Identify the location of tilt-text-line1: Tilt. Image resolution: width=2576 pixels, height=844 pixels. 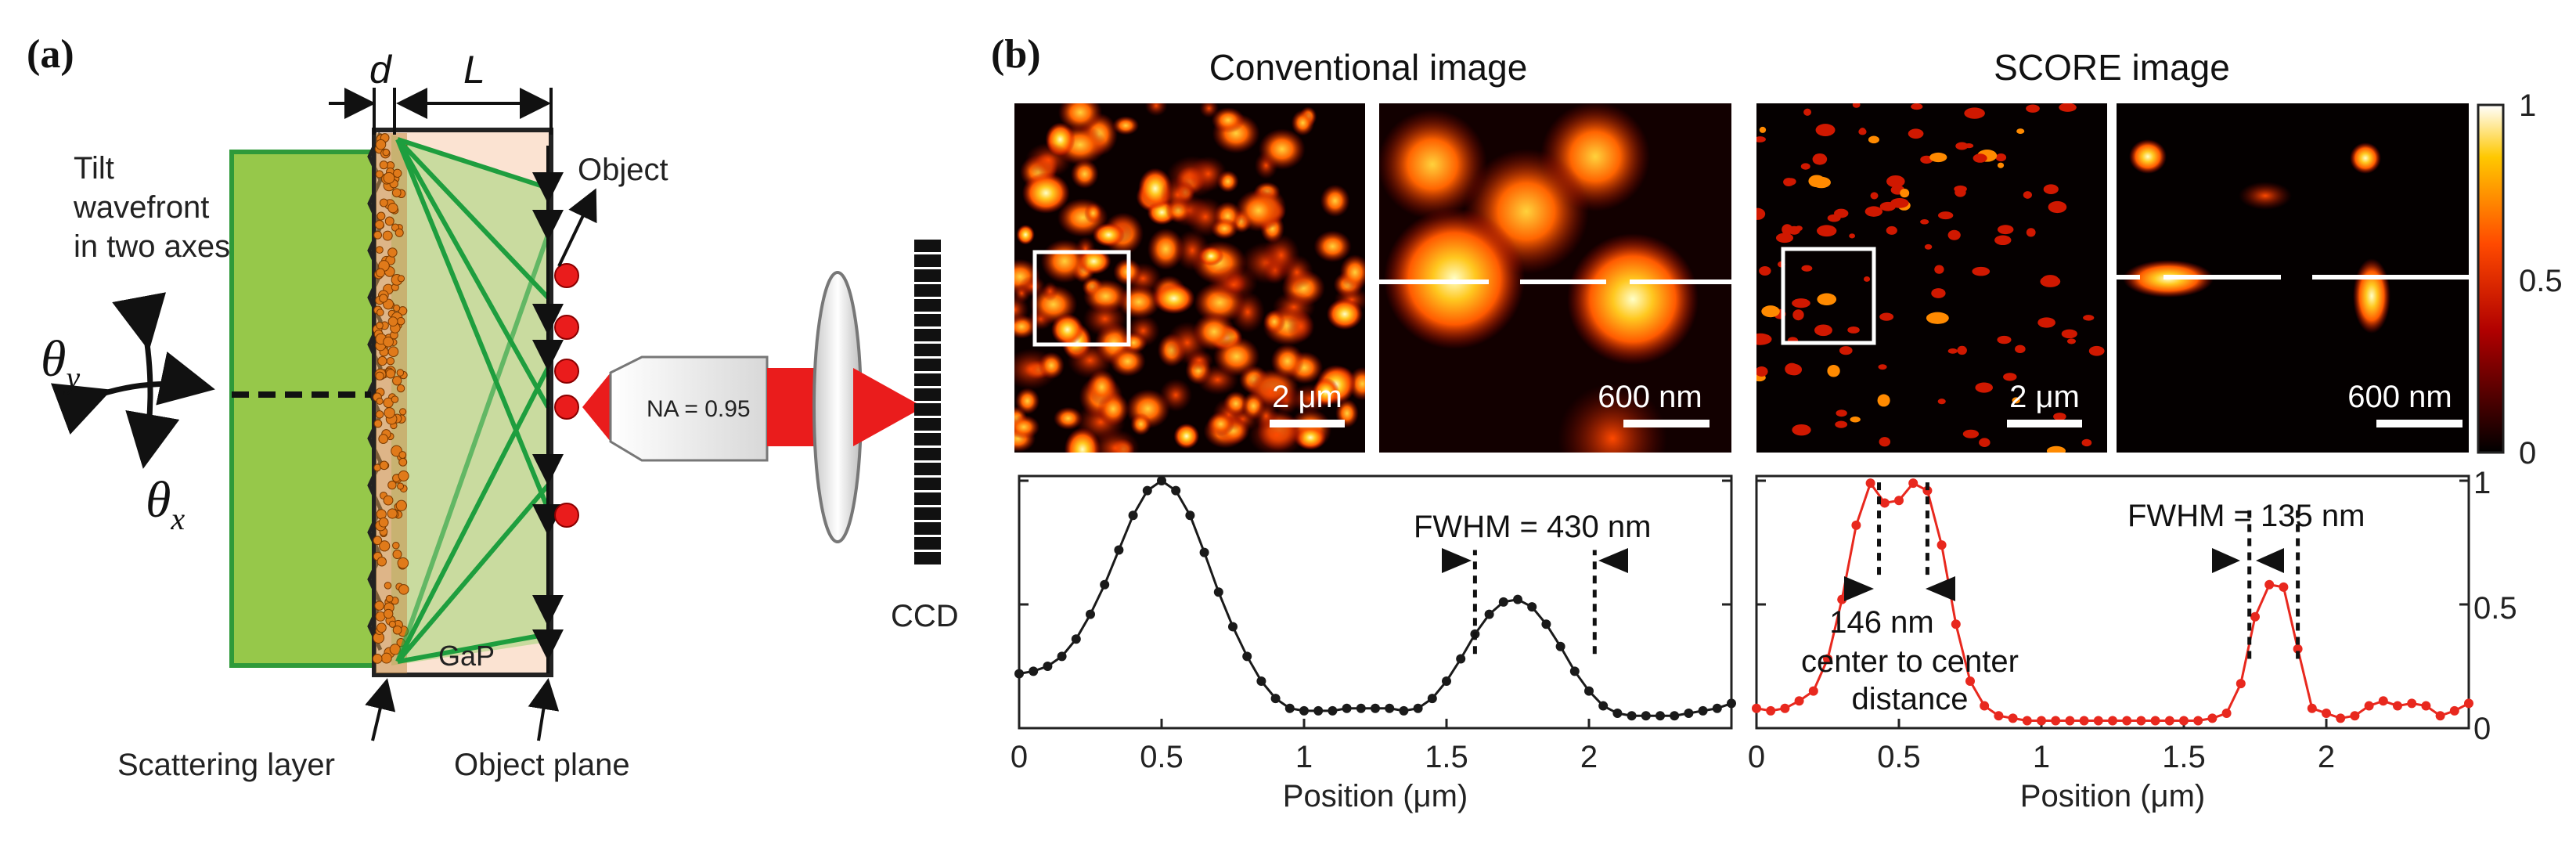
(94, 168).